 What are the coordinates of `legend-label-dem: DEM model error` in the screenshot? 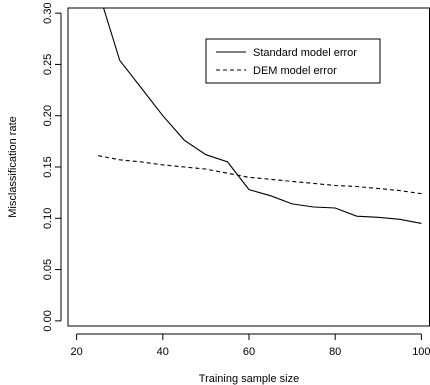 It's located at (295, 71).